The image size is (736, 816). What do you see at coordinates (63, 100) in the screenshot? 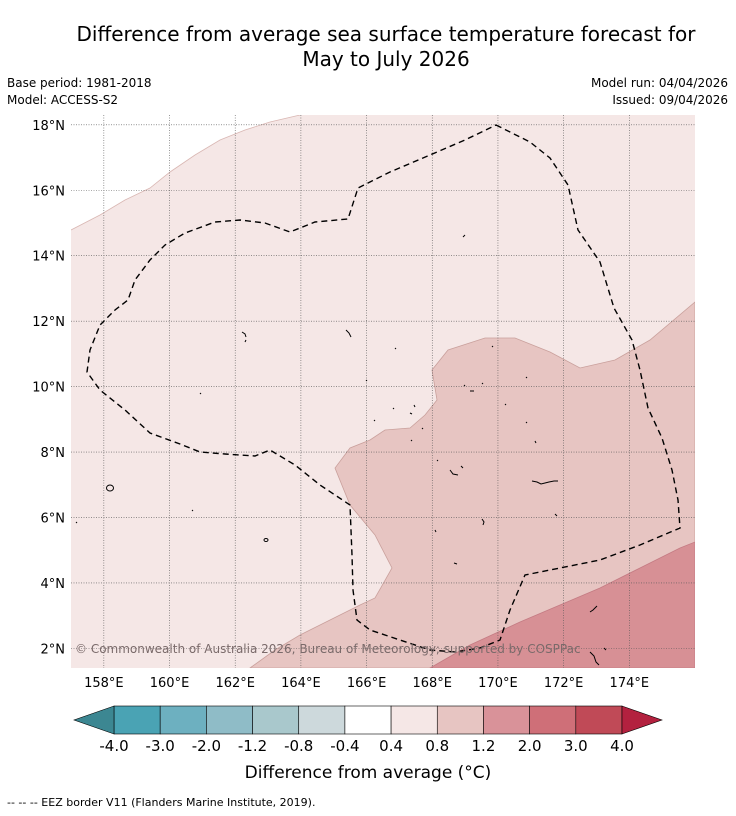
I see `model-text: Model: ACCESS-S2` at bounding box center [63, 100].